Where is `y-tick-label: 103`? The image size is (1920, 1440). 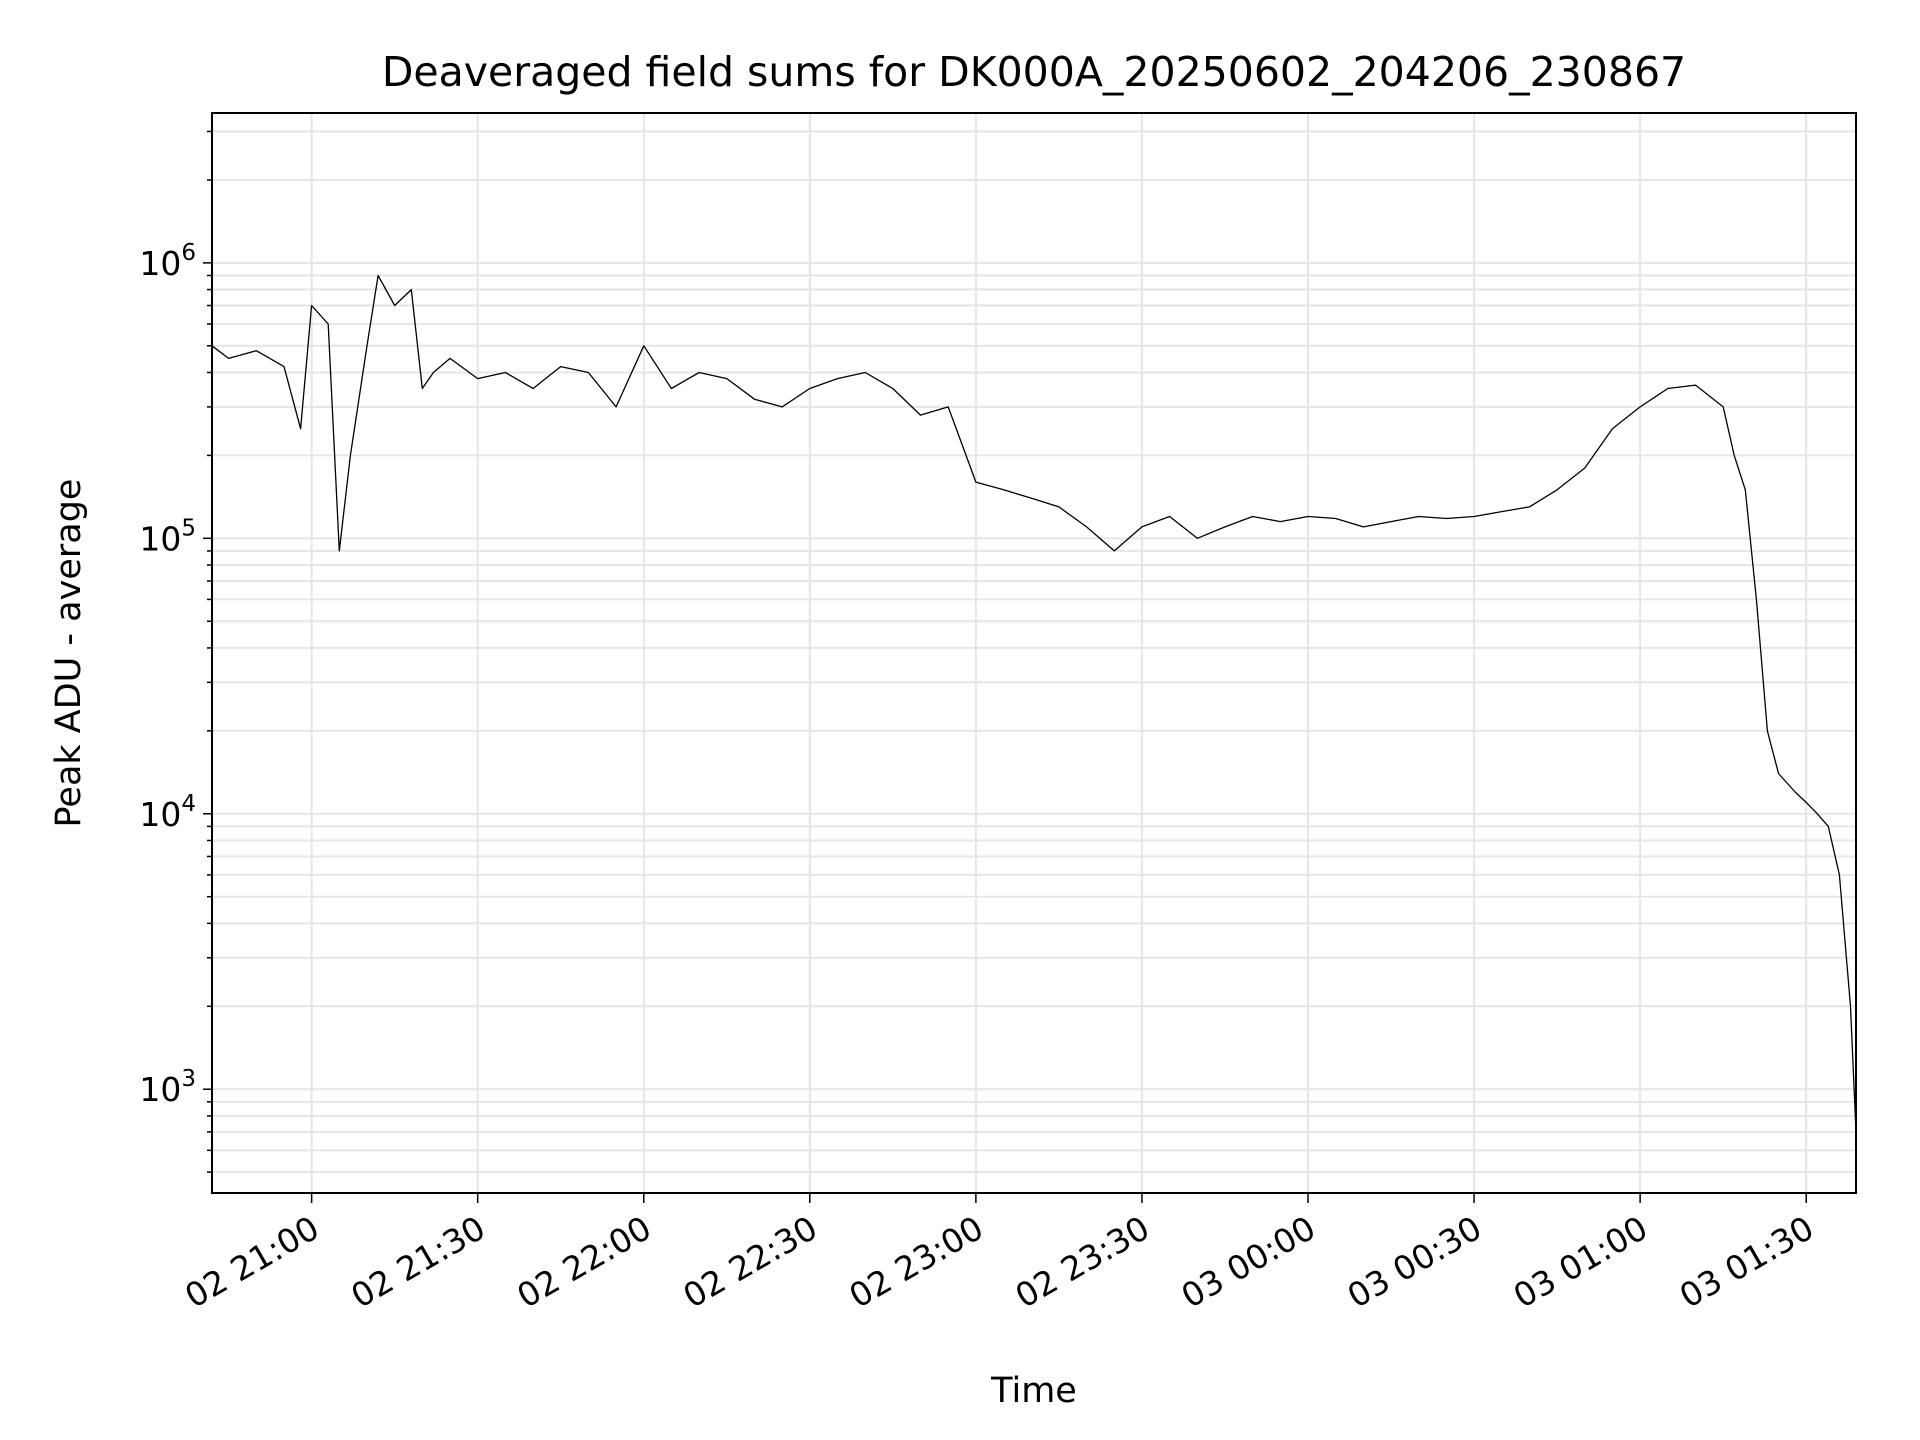 y-tick-label: 103 is located at coordinates (167, 1087).